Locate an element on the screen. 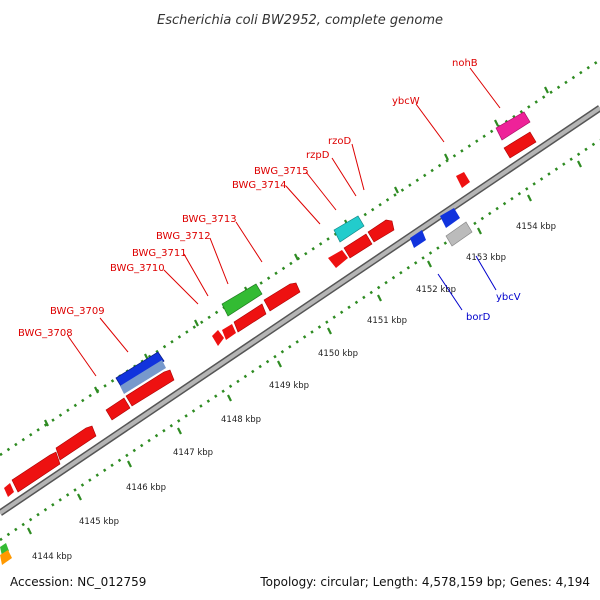 The image size is (600, 600). gene-label-bwg-3709: BWG_3709 is located at coordinates (77, 311).